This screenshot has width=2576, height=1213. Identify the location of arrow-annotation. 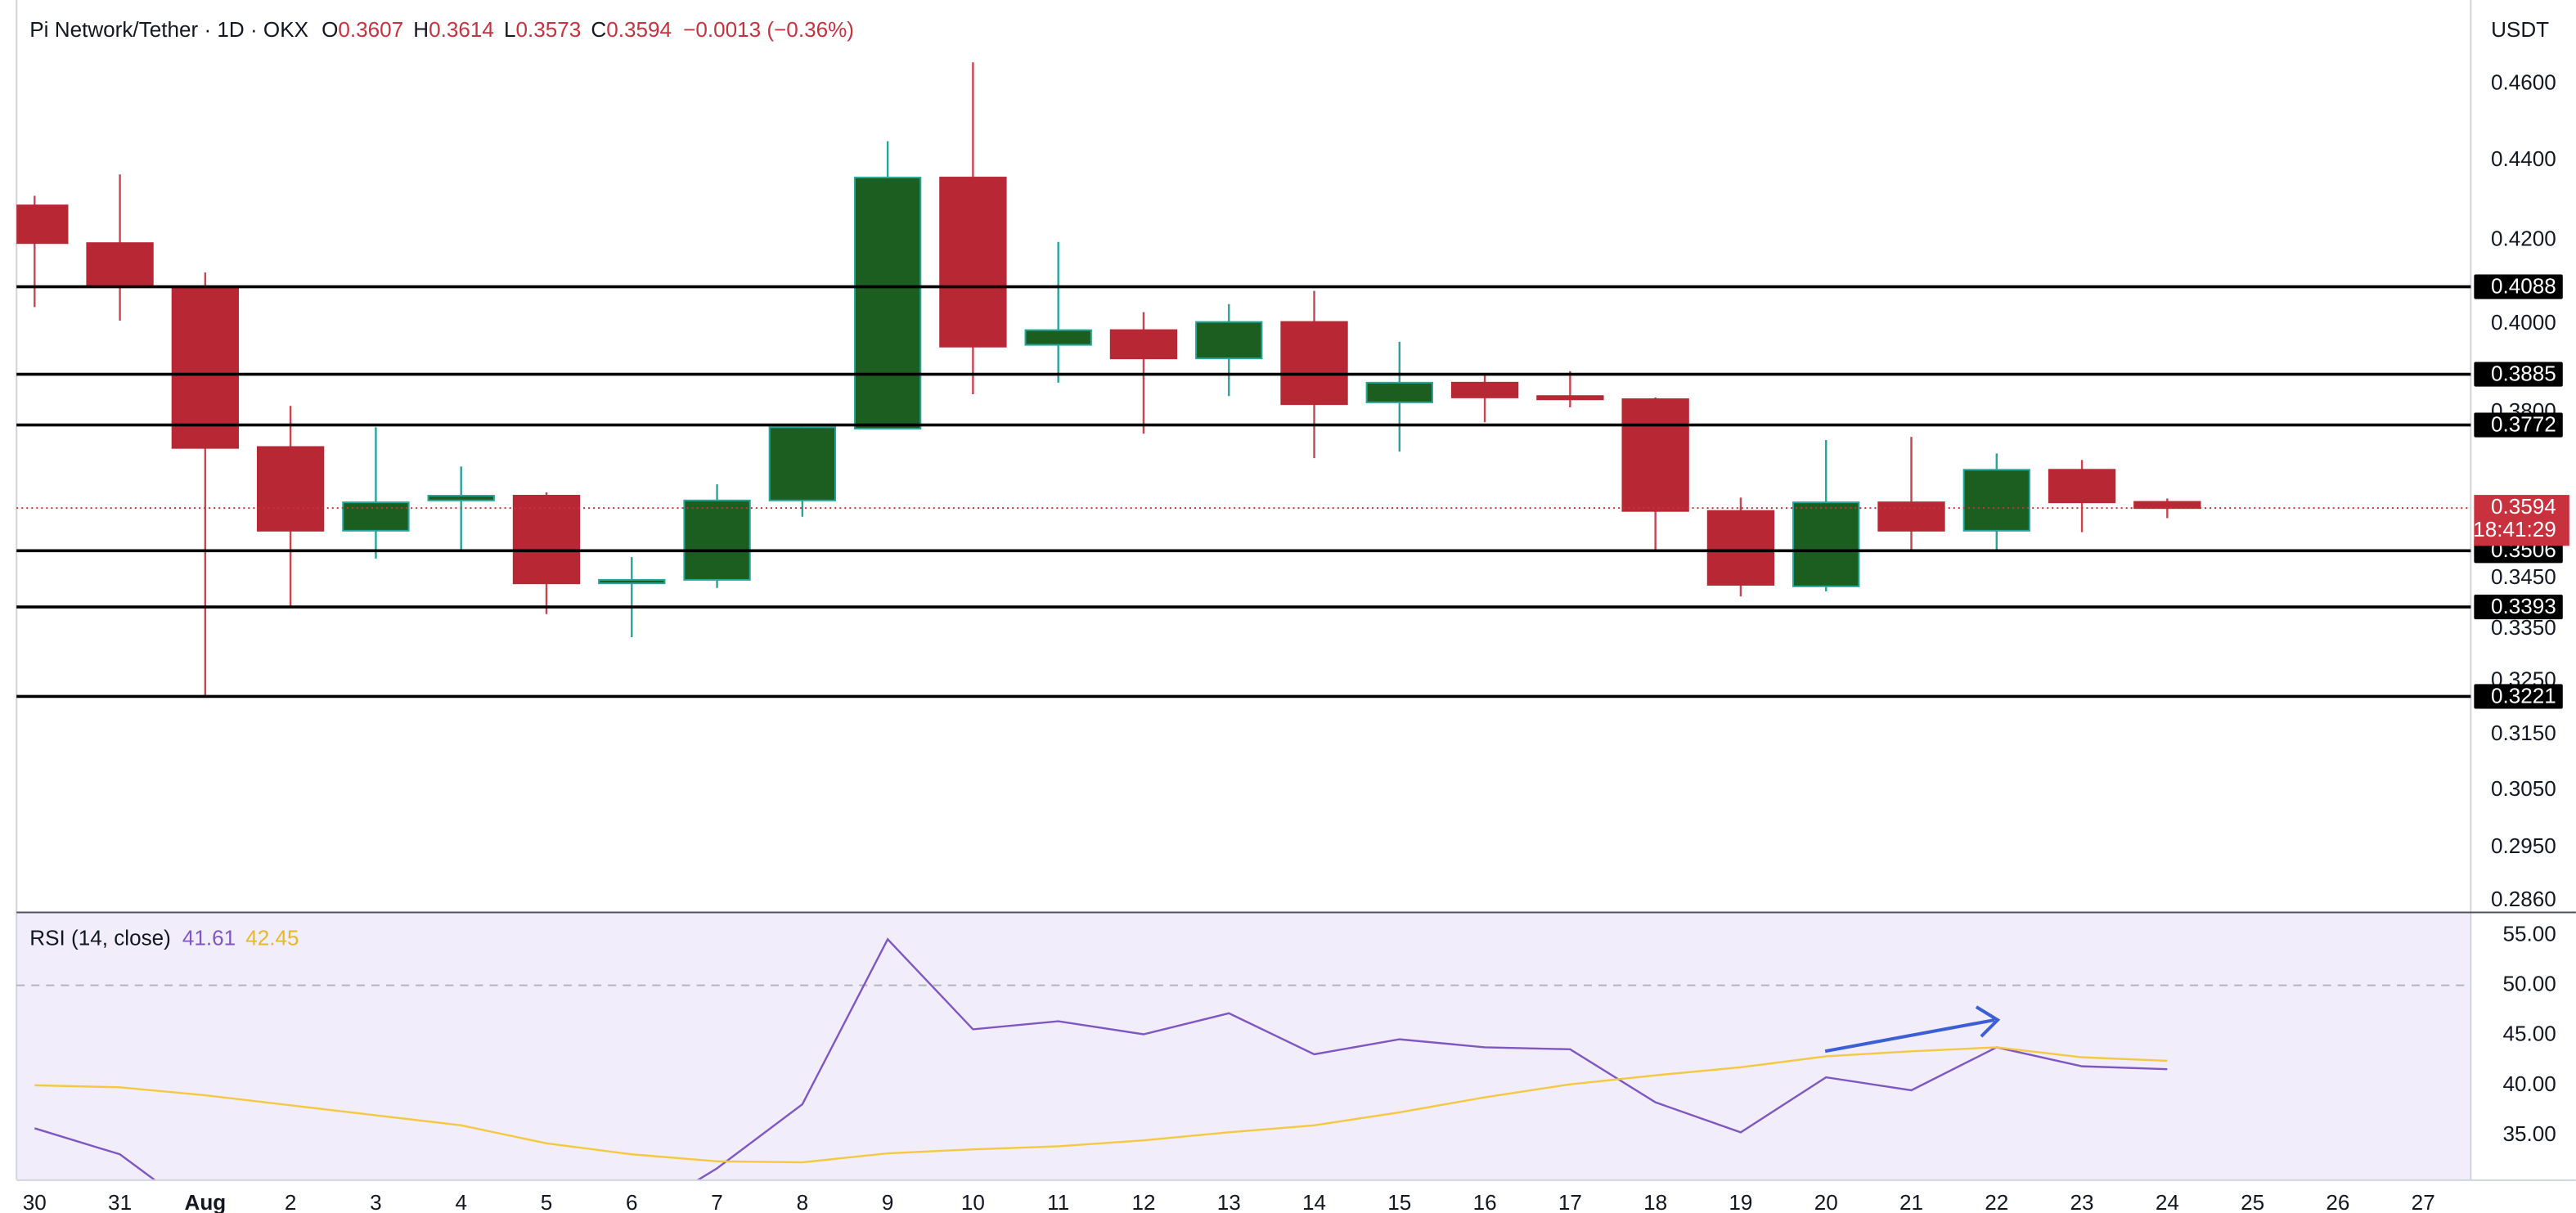
(1912, 1029).